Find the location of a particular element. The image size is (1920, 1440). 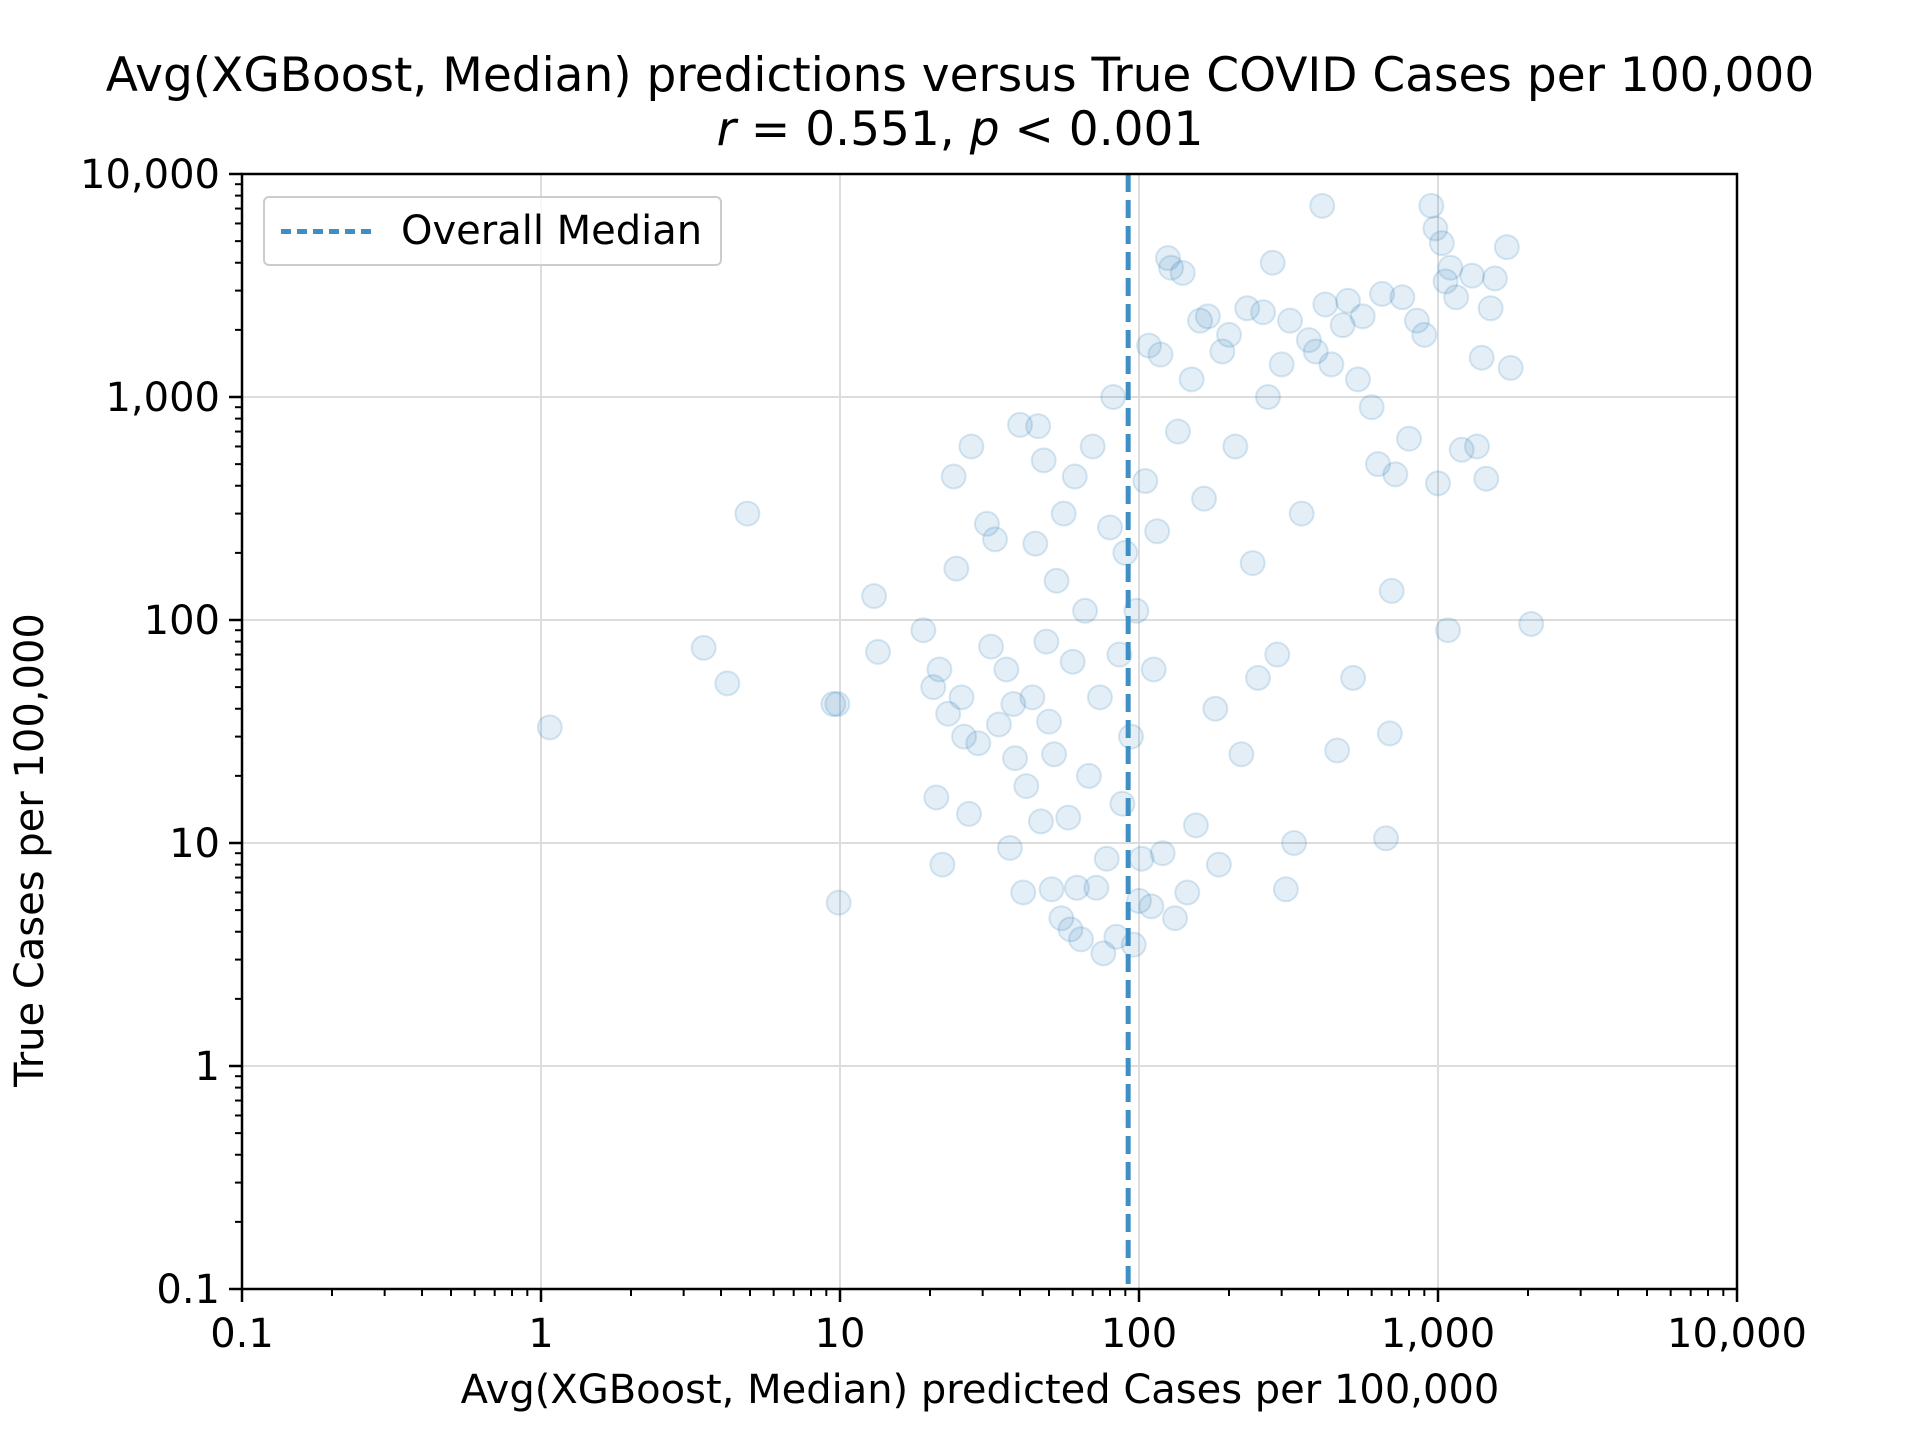

x-tick-label: 0.1 is located at coordinates (242, 1334).